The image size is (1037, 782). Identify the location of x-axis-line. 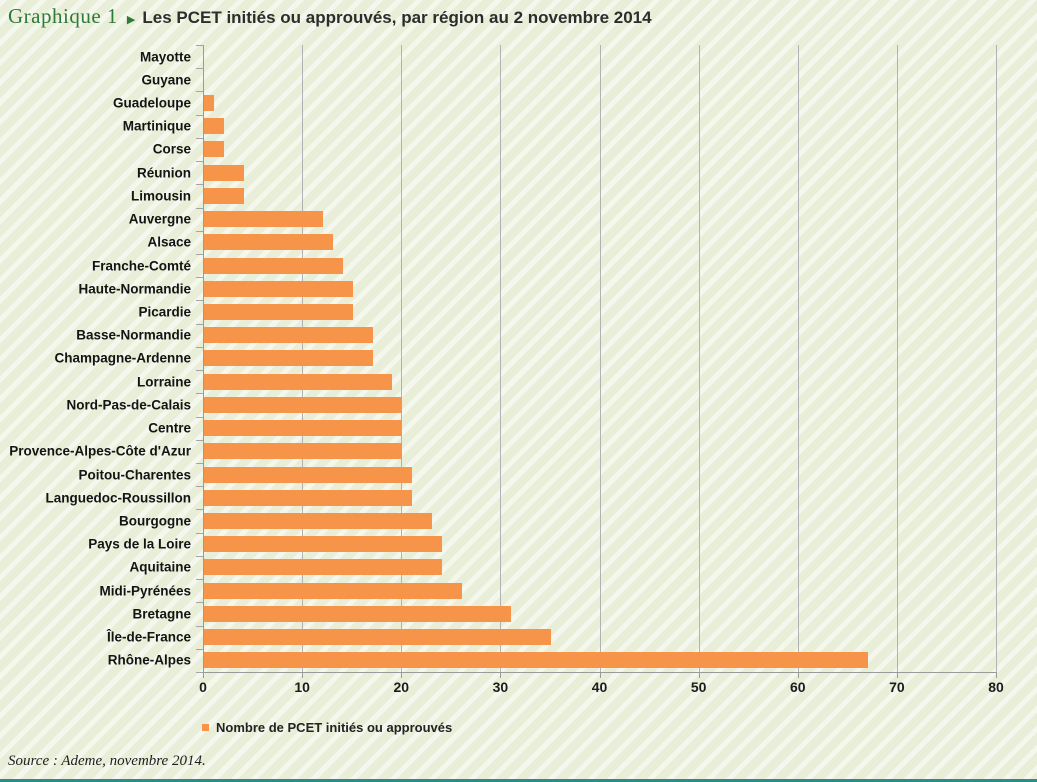
(596, 672).